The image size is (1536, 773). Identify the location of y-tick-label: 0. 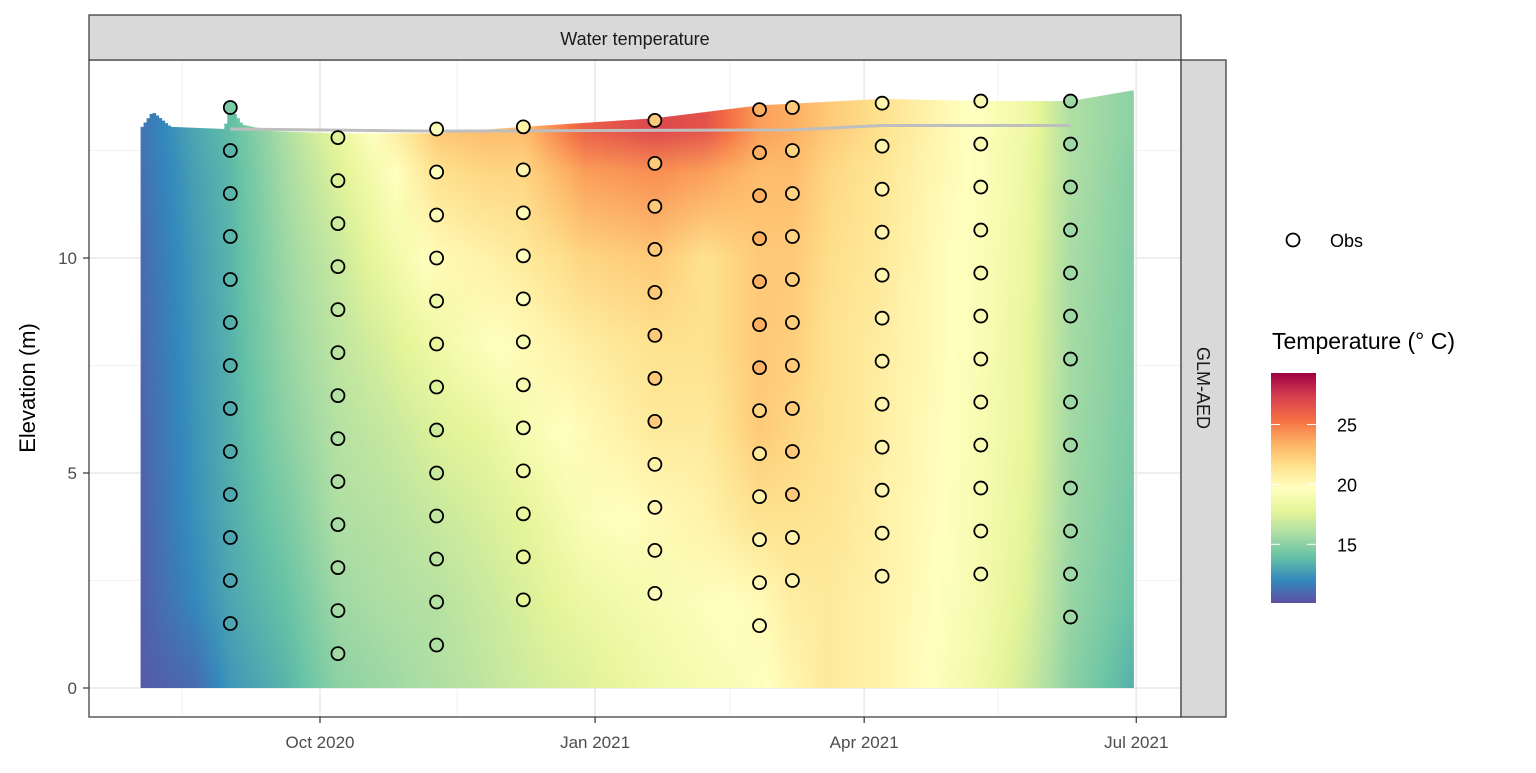
(72, 688).